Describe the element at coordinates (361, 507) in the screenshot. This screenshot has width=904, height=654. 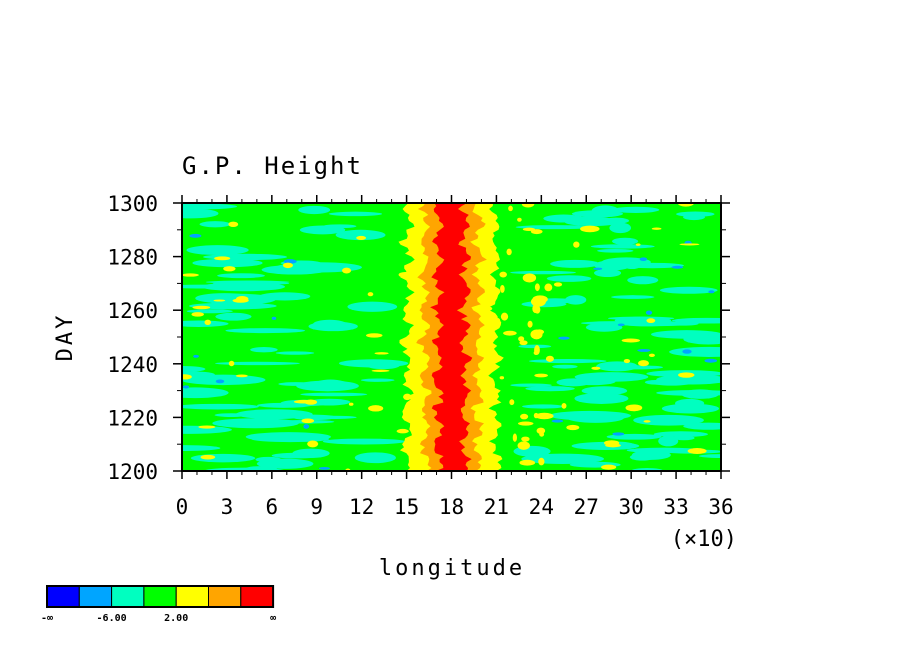
I see `x-tick-label: 12` at that location.